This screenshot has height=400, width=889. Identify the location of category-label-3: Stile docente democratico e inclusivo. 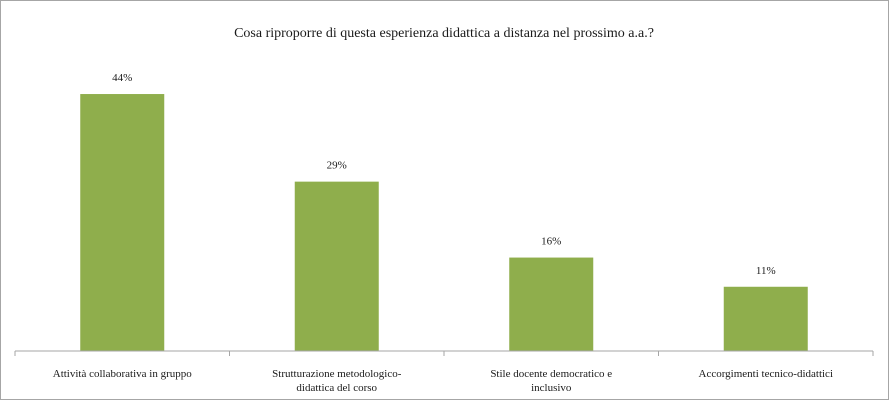
(551, 381).